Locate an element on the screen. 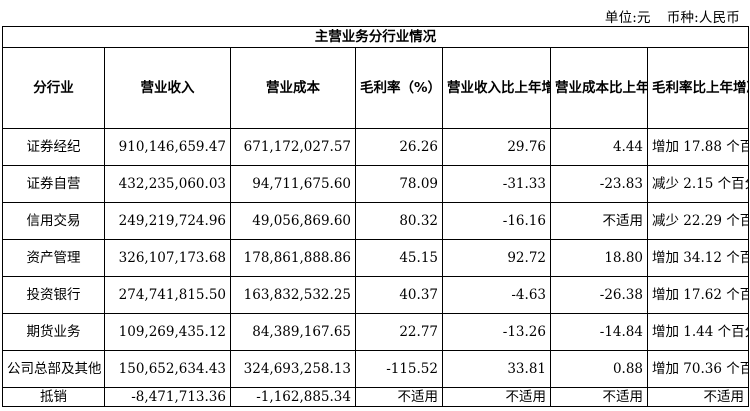  column-header-revenue-change: 营业收入比上年增减（%） is located at coordinates (496, 88).